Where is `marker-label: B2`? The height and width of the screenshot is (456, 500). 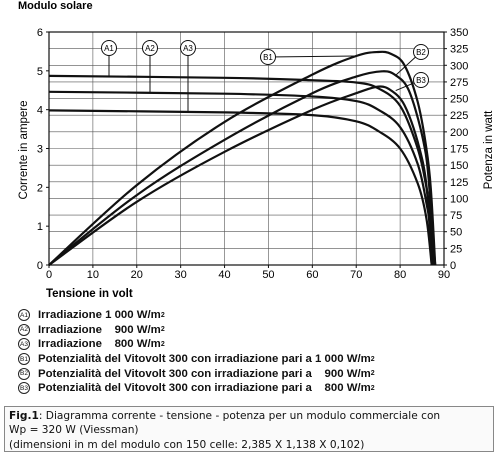
marker-label: B2 is located at coordinates (421, 52).